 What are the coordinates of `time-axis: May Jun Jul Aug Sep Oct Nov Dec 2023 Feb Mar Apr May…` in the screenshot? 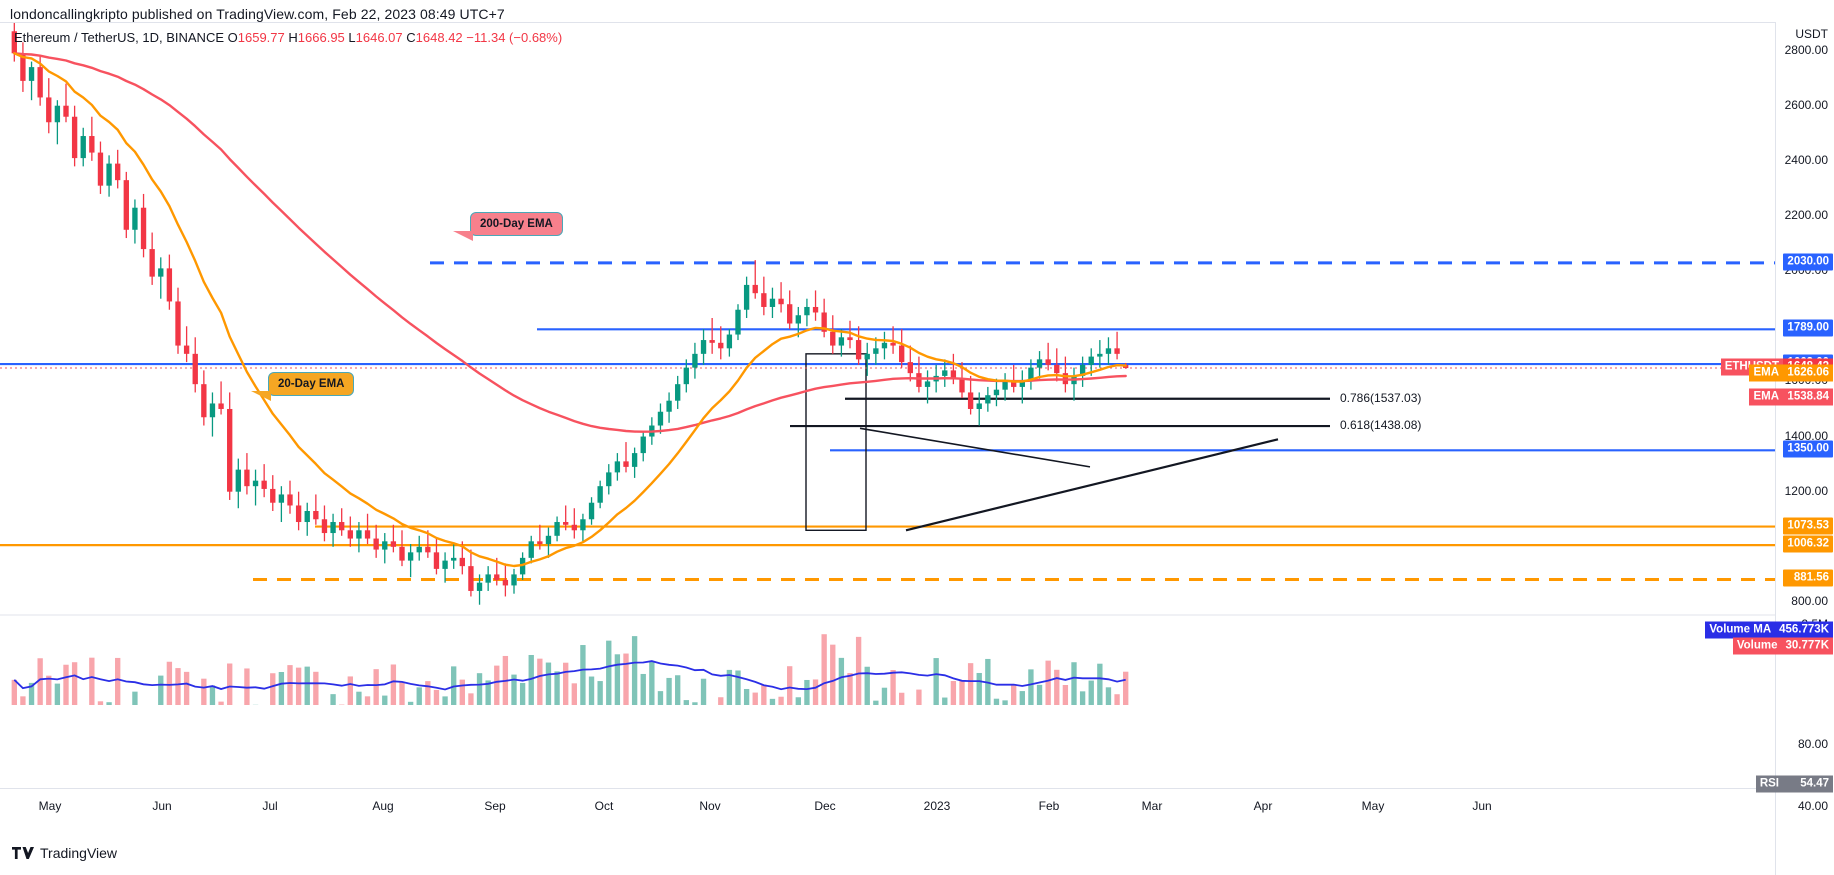 It's located at (888, 806).